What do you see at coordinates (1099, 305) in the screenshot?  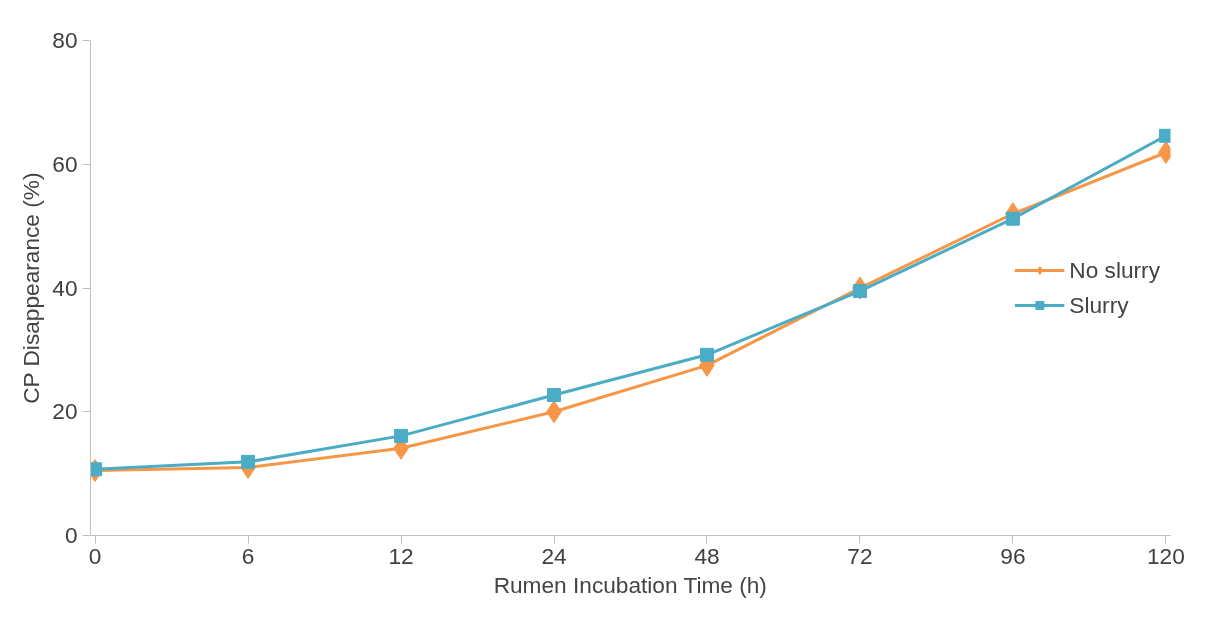 I see `legend-label: Slurry` at bounding box center [1099, 305].